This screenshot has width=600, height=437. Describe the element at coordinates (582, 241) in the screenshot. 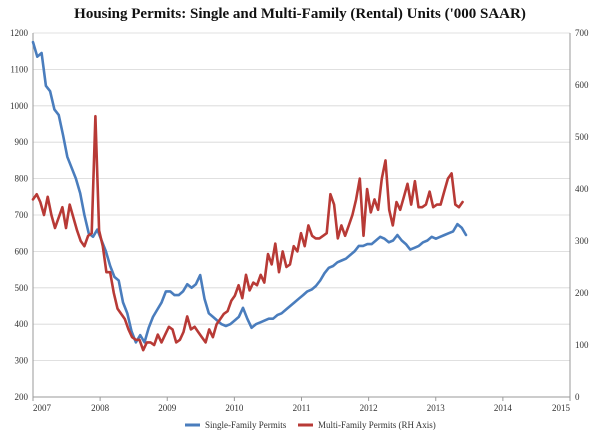

I see `y-right-tick-label: 300` at that location.